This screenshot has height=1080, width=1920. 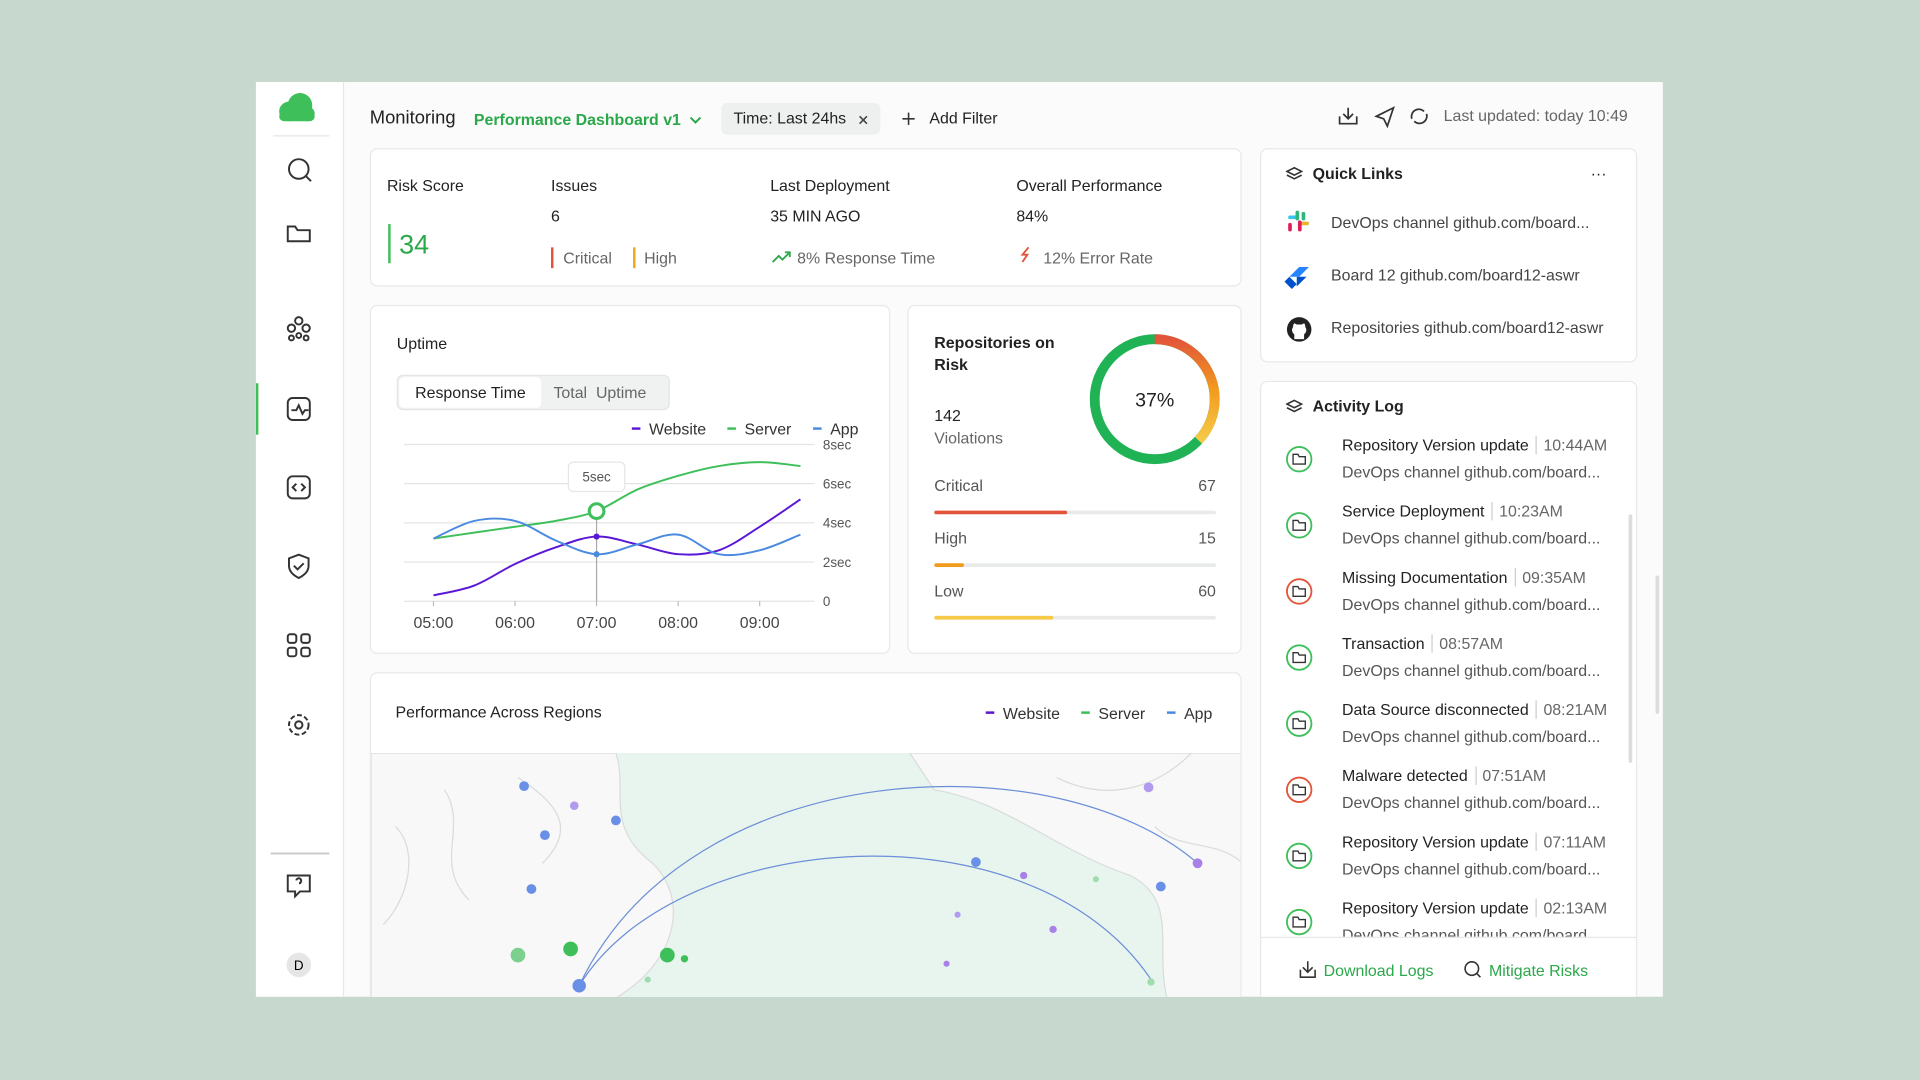 I want to click on tab: Total Uptime, so click(x=600, y=392).